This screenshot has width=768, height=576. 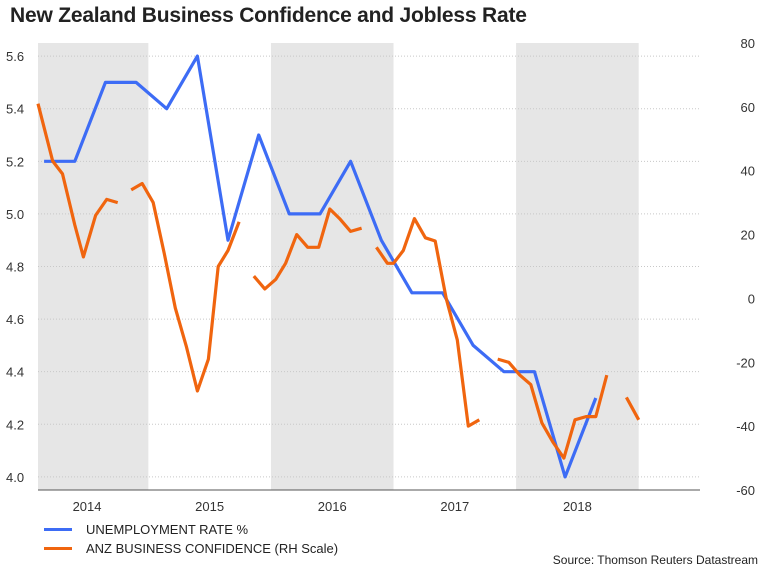 I want to click on x-tick-label-0: 2014, so click(x=87, y=506).